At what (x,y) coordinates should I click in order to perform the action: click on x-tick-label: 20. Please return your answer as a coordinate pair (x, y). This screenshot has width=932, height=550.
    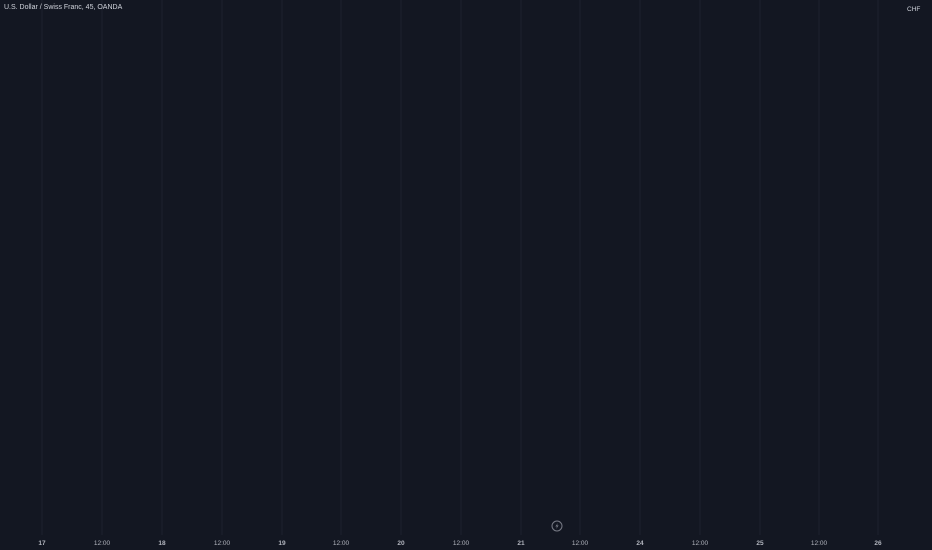
    Looking at the image, I should click on (401, 543).